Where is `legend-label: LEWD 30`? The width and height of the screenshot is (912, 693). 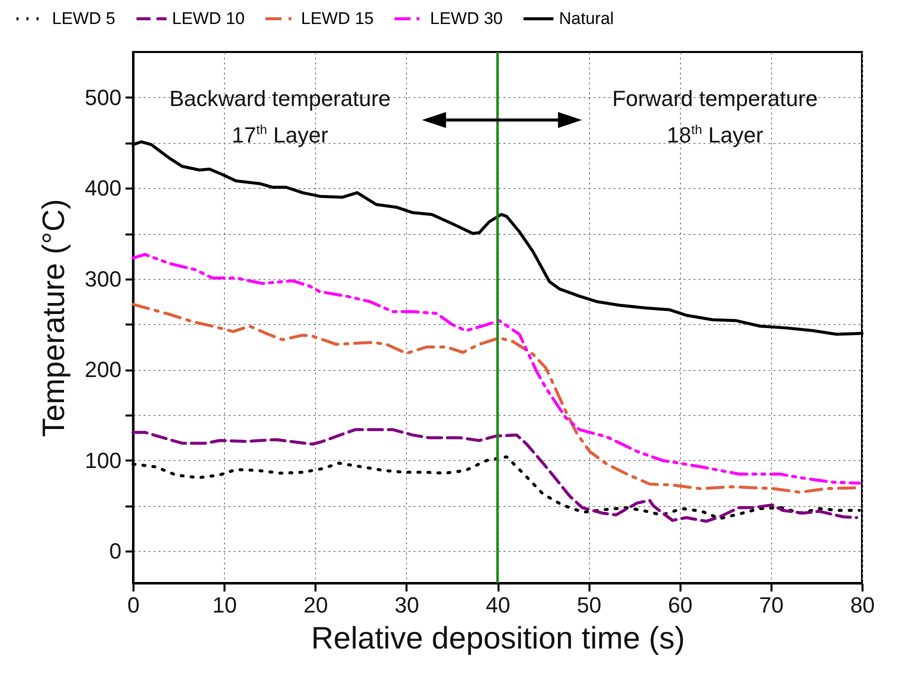
legend-label: LEWD 30 is located at coordinates (466, 18).